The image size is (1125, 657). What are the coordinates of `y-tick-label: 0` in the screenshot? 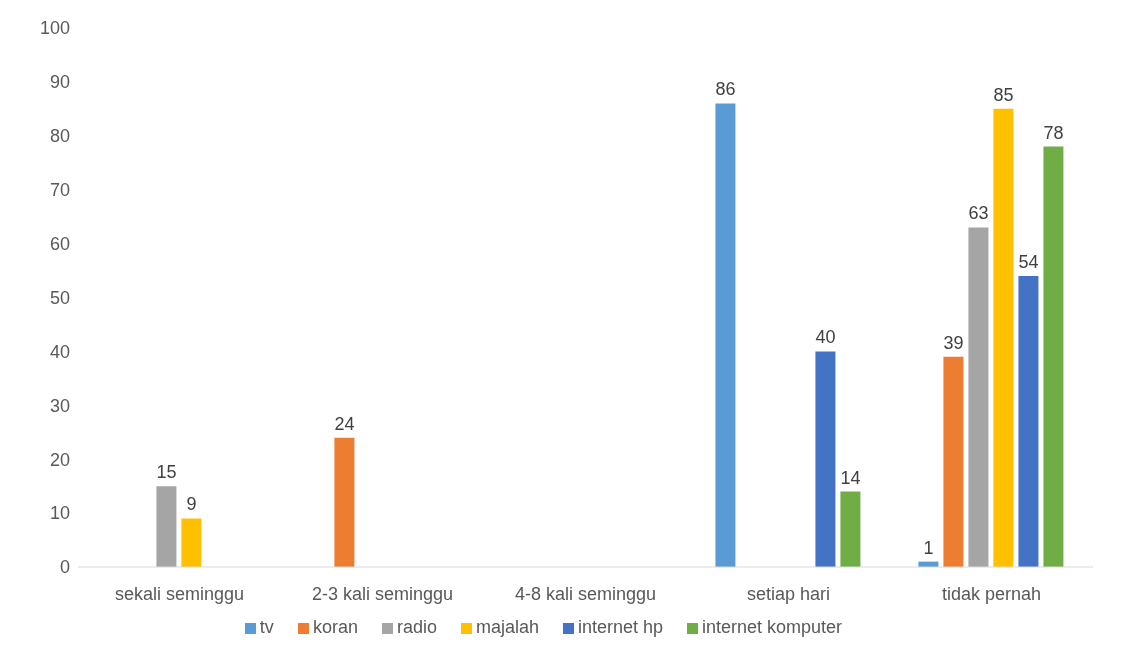 It's located at (64, 567).